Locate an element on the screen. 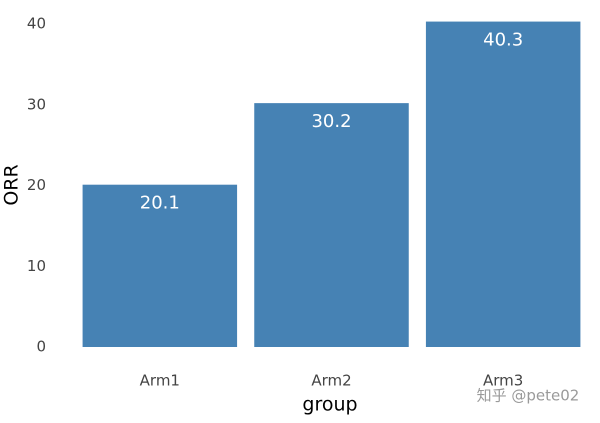 The height and width of the screenshot is (423, 600). x-axis-title: group is located at coordinates (329, 405).